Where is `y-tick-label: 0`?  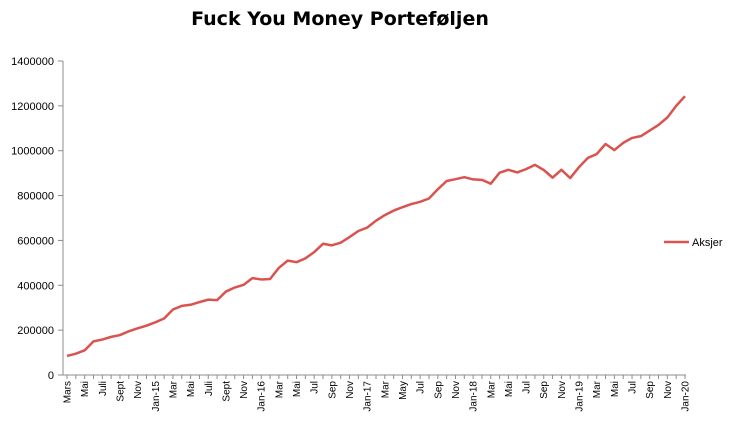
y-tick-label: 0 is located at coordinates (51, 376).